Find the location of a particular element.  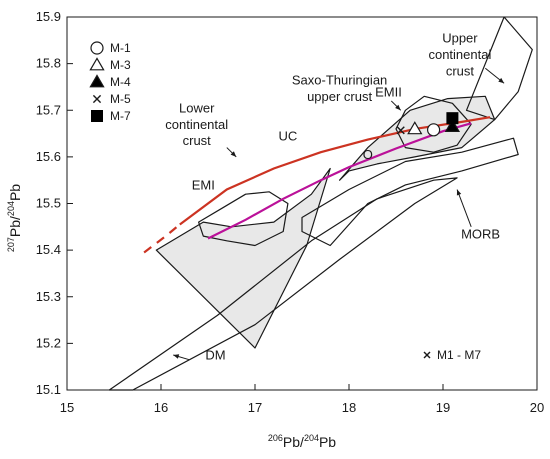

y-tick-label: 15.9 is located at coordinates (48, 16).